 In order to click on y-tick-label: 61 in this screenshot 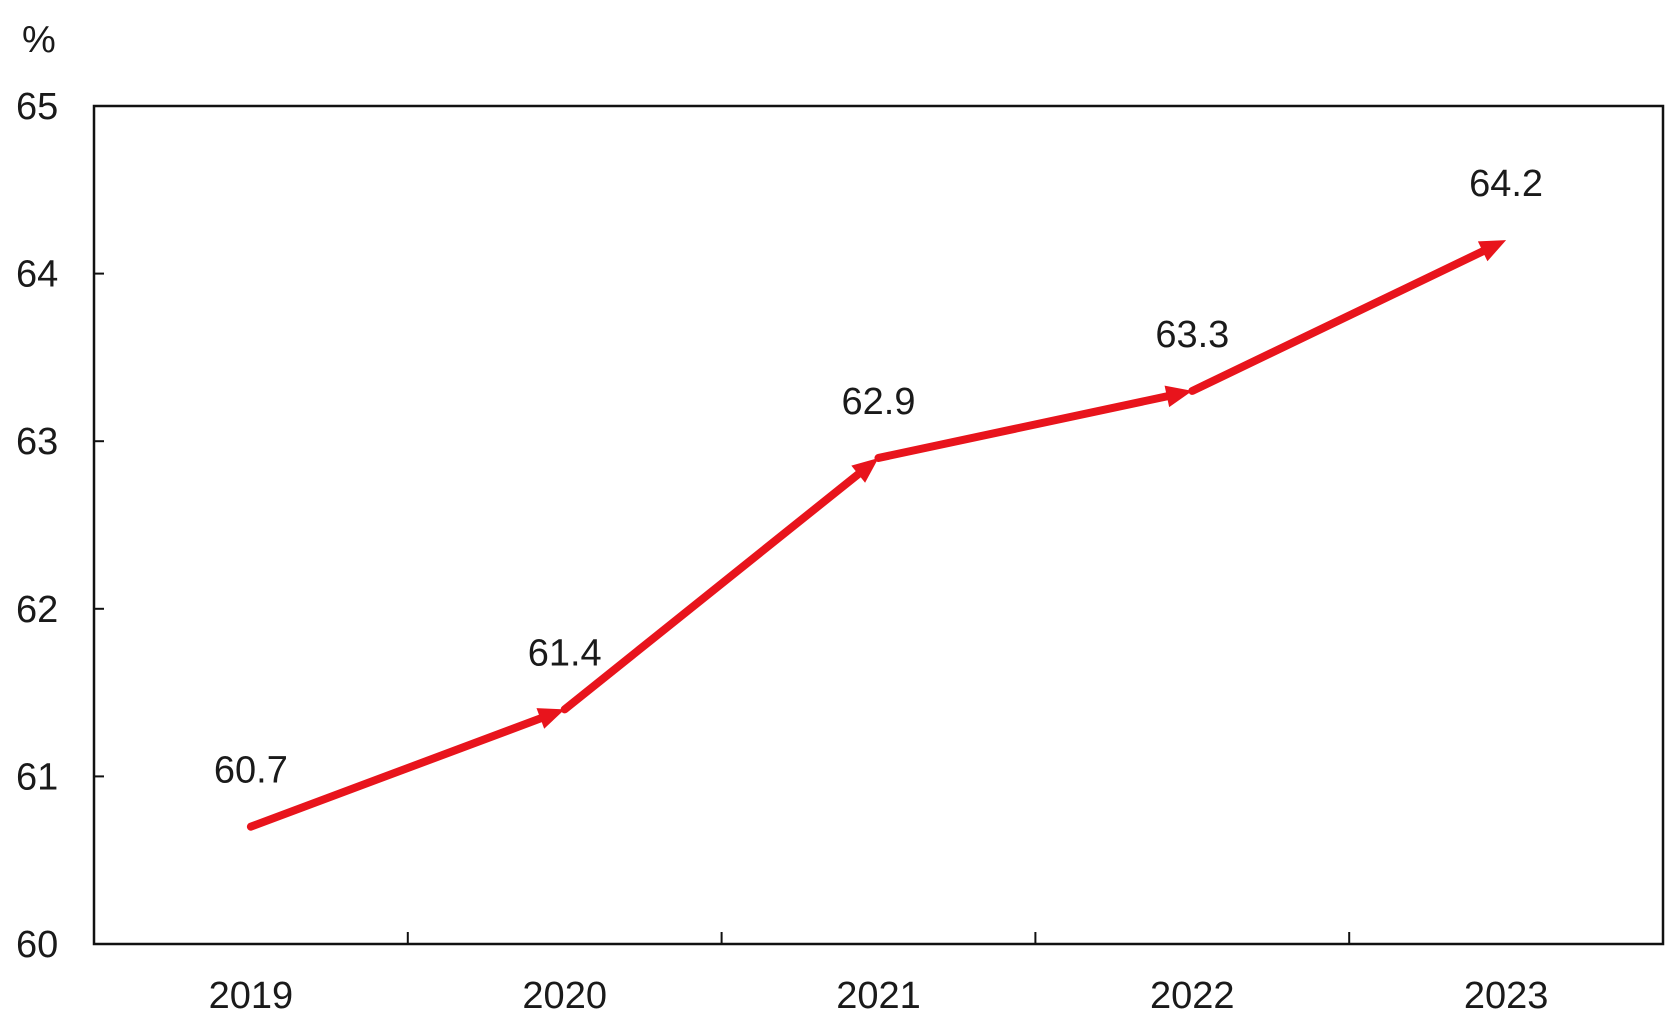, I will do `click(37, 777)`.